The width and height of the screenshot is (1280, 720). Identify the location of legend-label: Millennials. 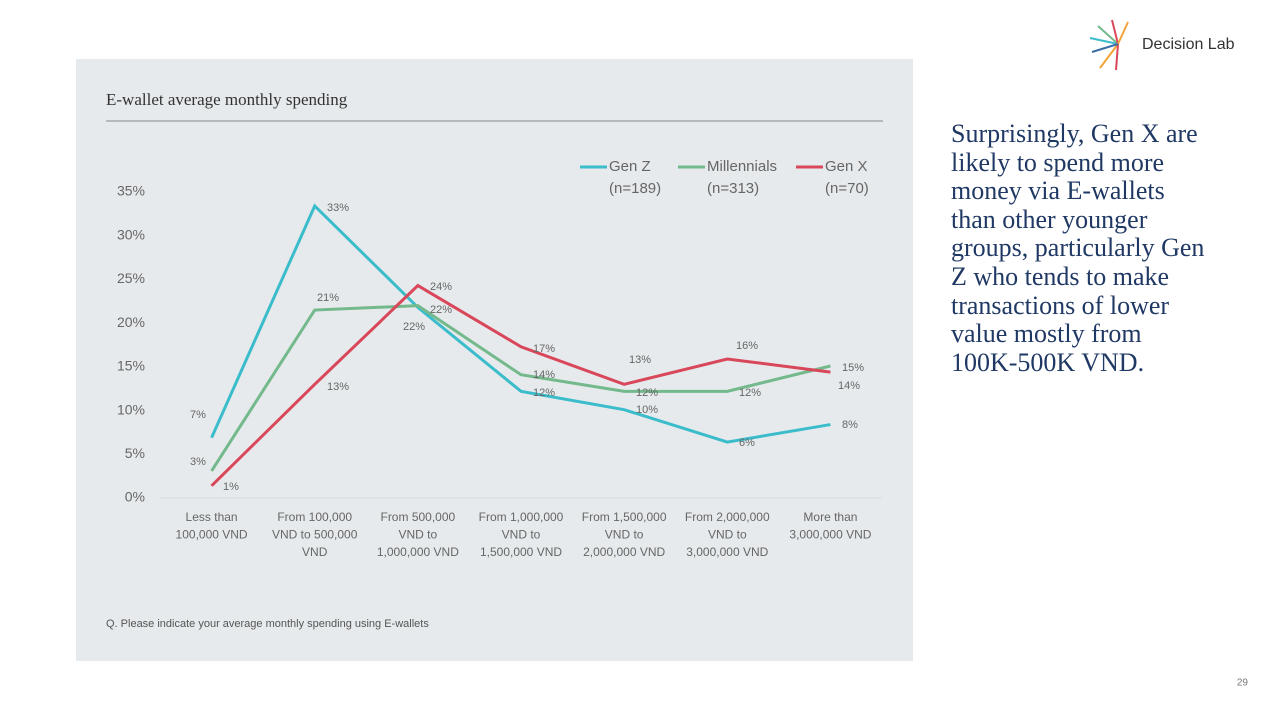
(742, 166).